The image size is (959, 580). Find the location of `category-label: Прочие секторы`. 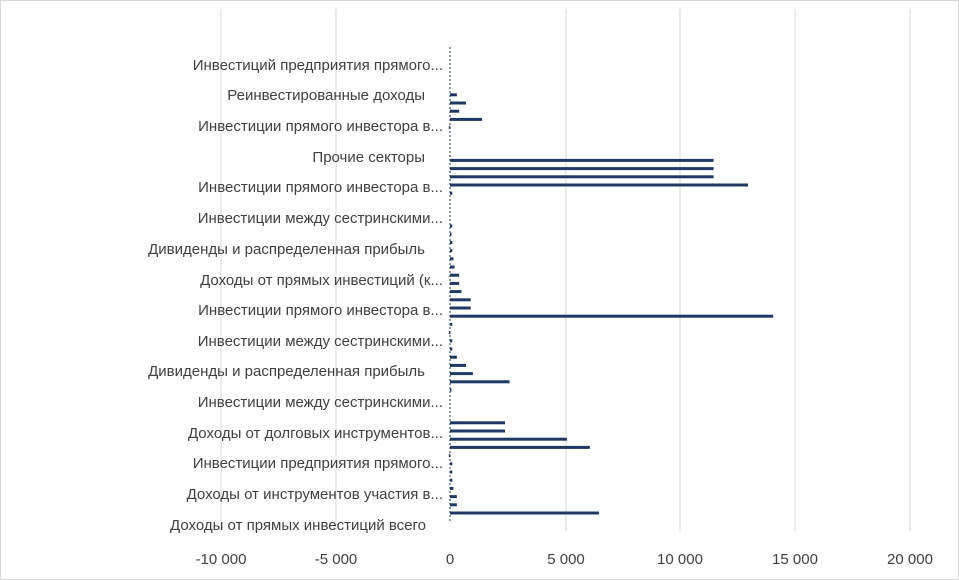

category-label: Прочие секторы is located at coordinates (368, 157).